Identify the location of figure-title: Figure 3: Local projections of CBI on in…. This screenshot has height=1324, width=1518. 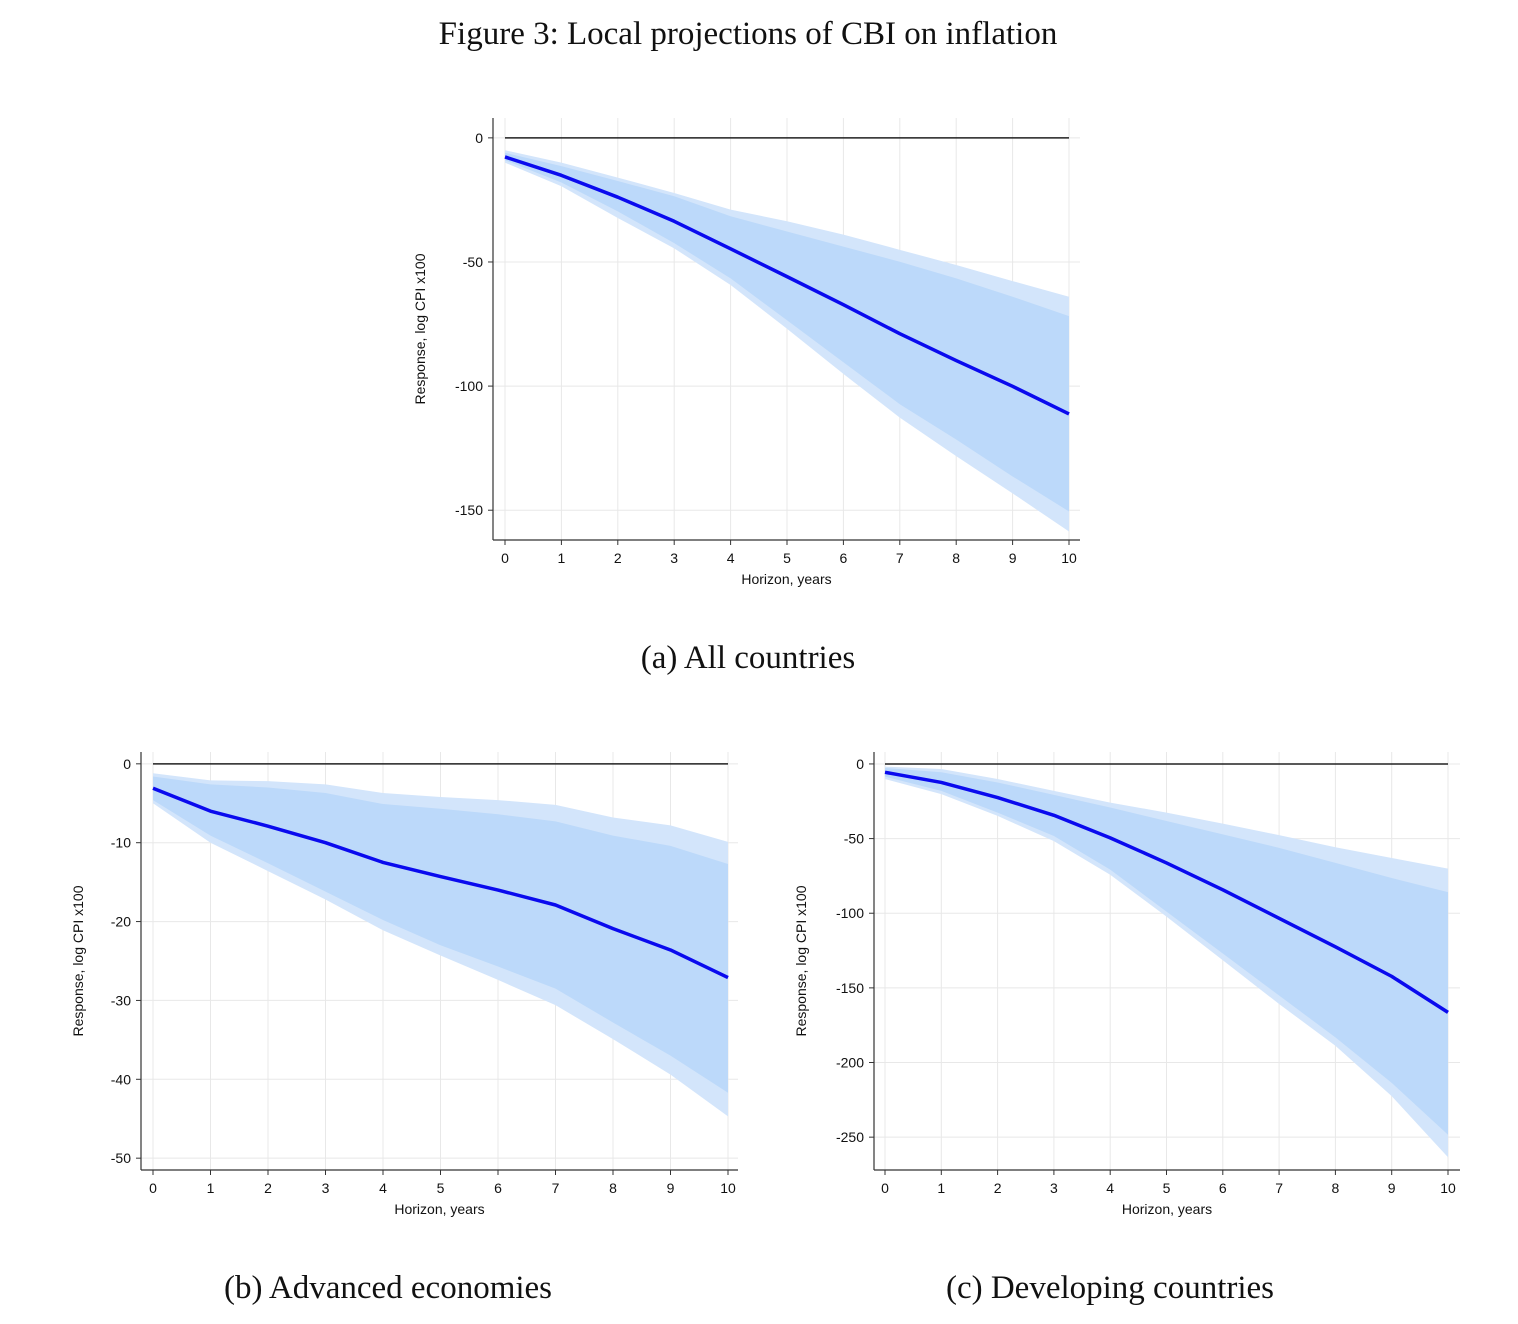
(748, 34).